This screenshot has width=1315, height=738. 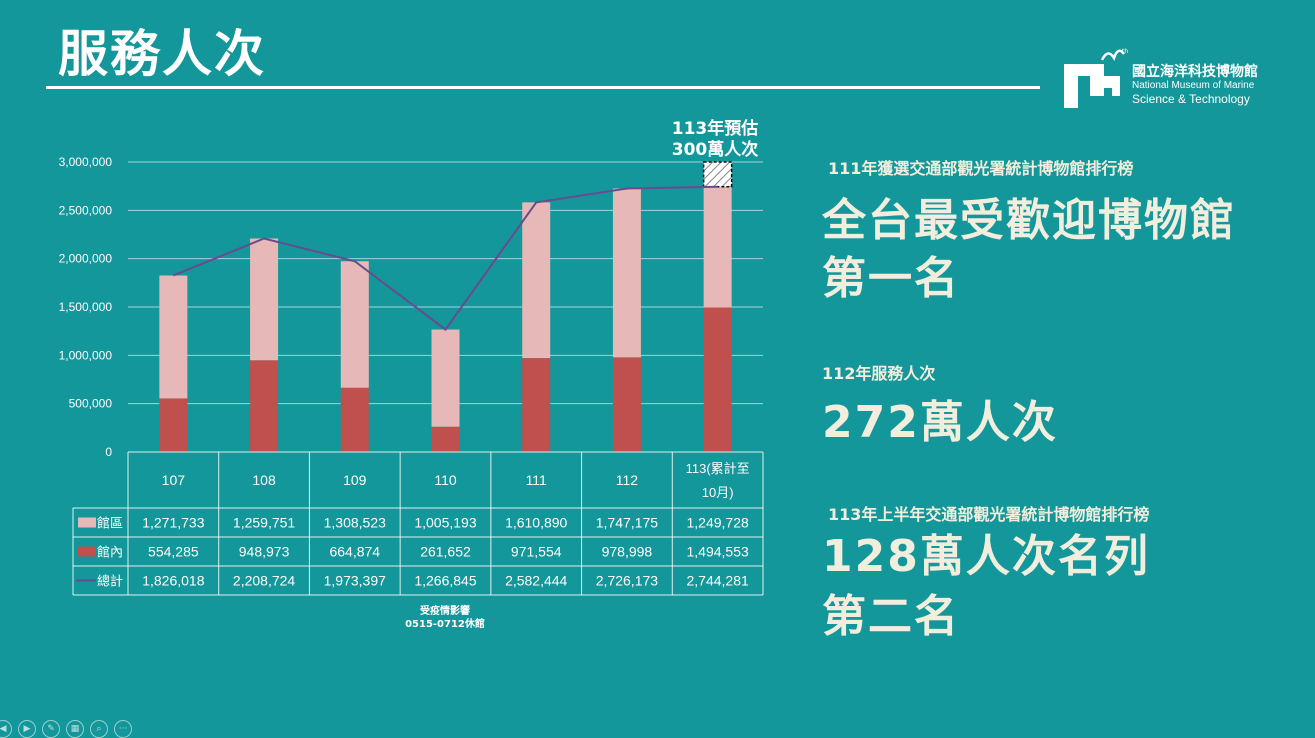 I want to click on table-value: 261,652, so click(x=445, y=552).